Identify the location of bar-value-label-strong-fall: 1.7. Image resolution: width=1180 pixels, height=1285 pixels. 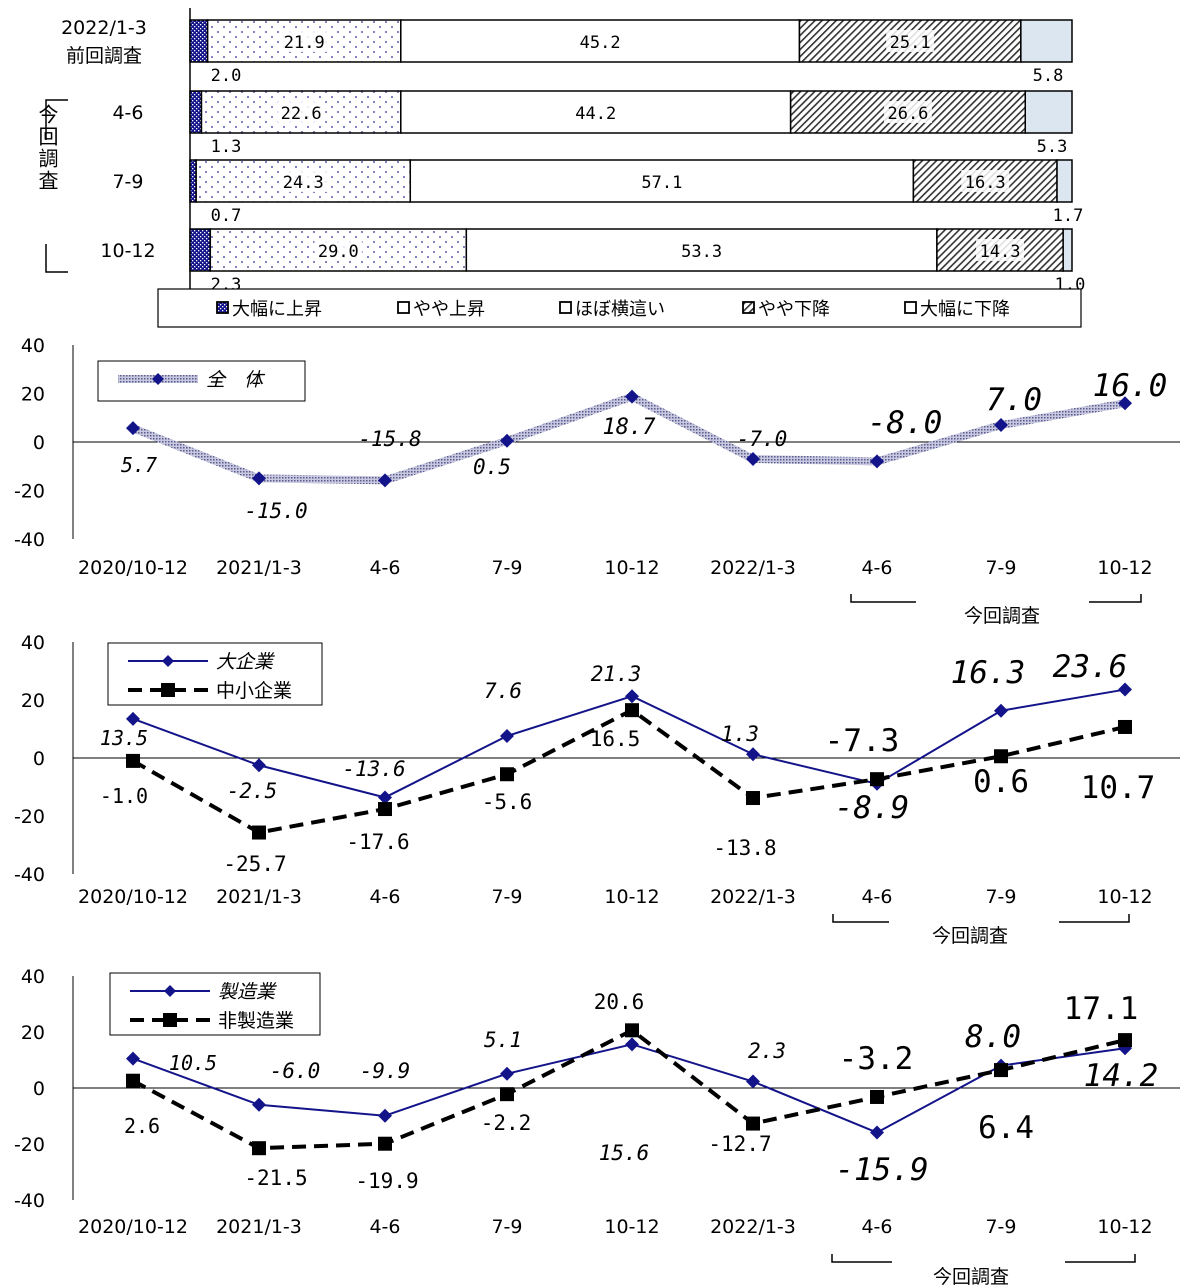
(1068, 216).